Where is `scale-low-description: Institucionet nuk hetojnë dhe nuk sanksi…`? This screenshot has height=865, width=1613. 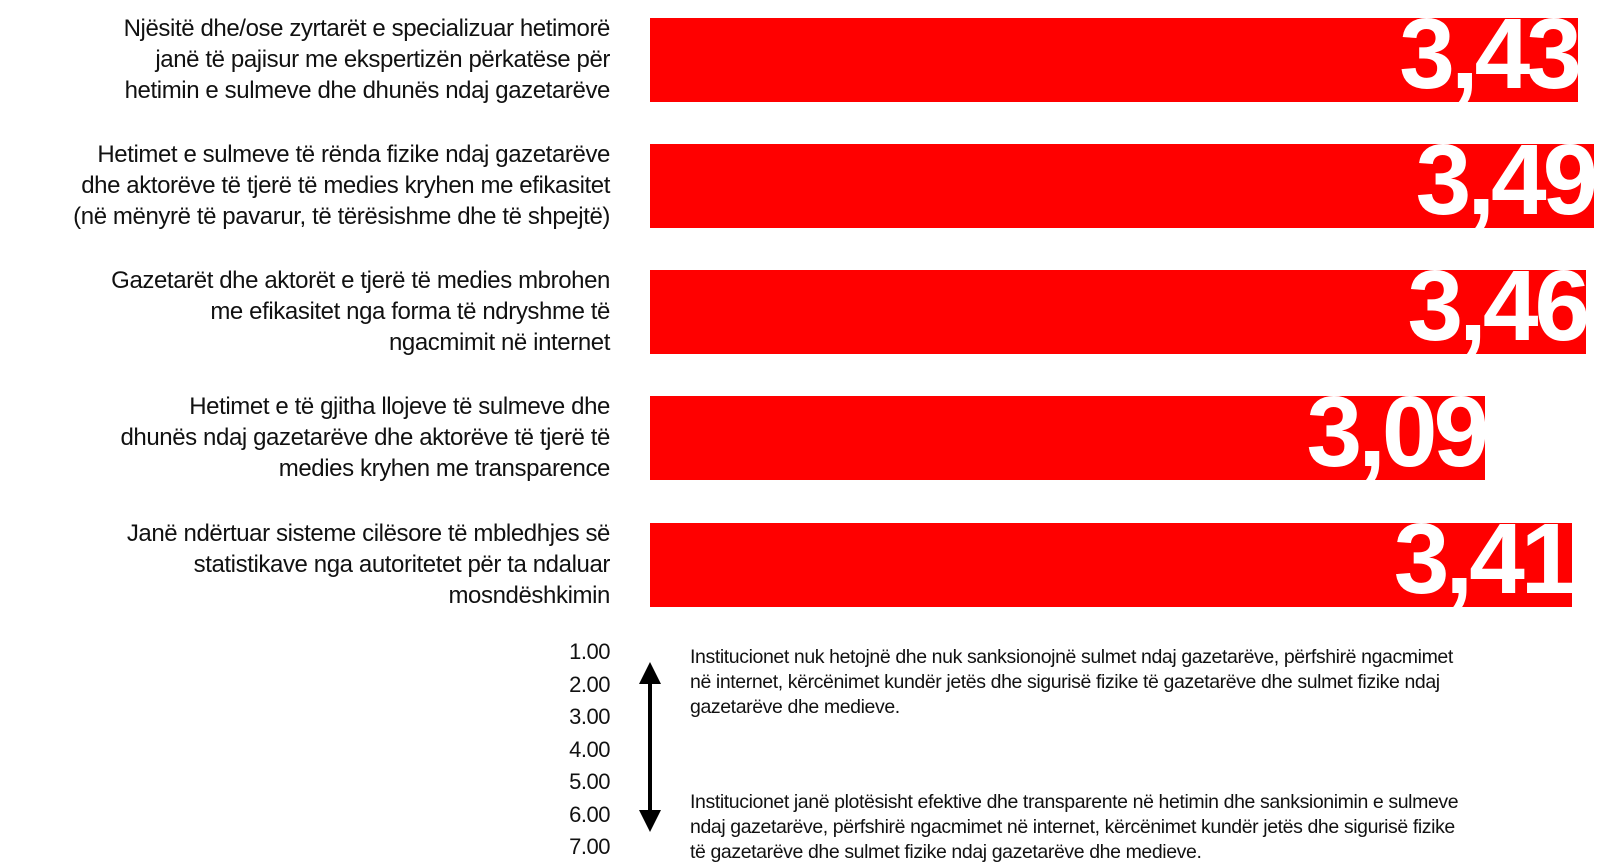 scale-low-description: Institucionet nuk hetojnë dhe nuk sanksi… is located at coordinates (1135, 682).